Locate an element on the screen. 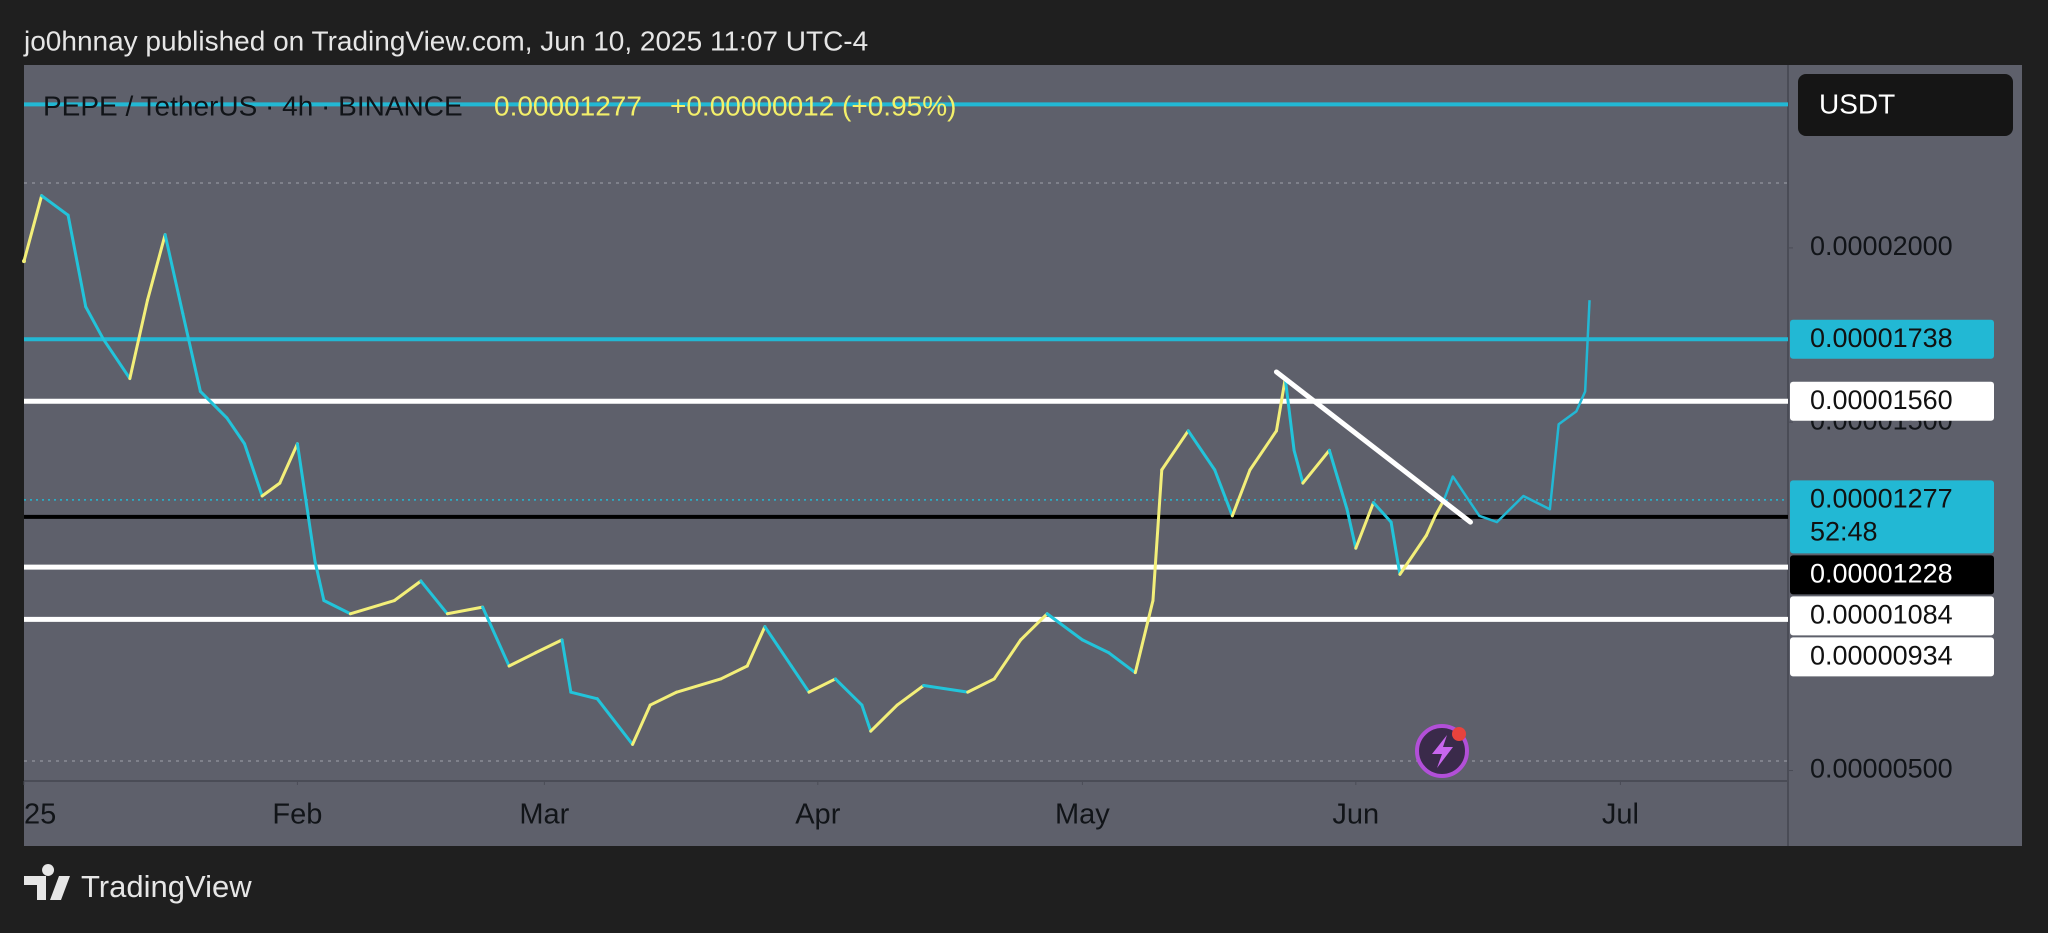  price-badge-label: 0.00001277 is located at coordinates (1881, 498).